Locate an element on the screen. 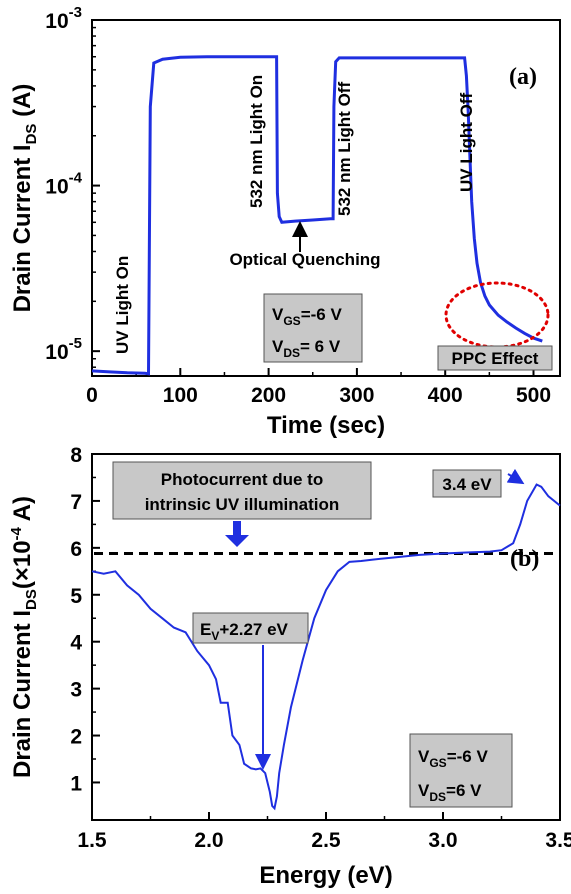  panel-b-x-tick-label: 1.5 is located at coordinates (92, 840).